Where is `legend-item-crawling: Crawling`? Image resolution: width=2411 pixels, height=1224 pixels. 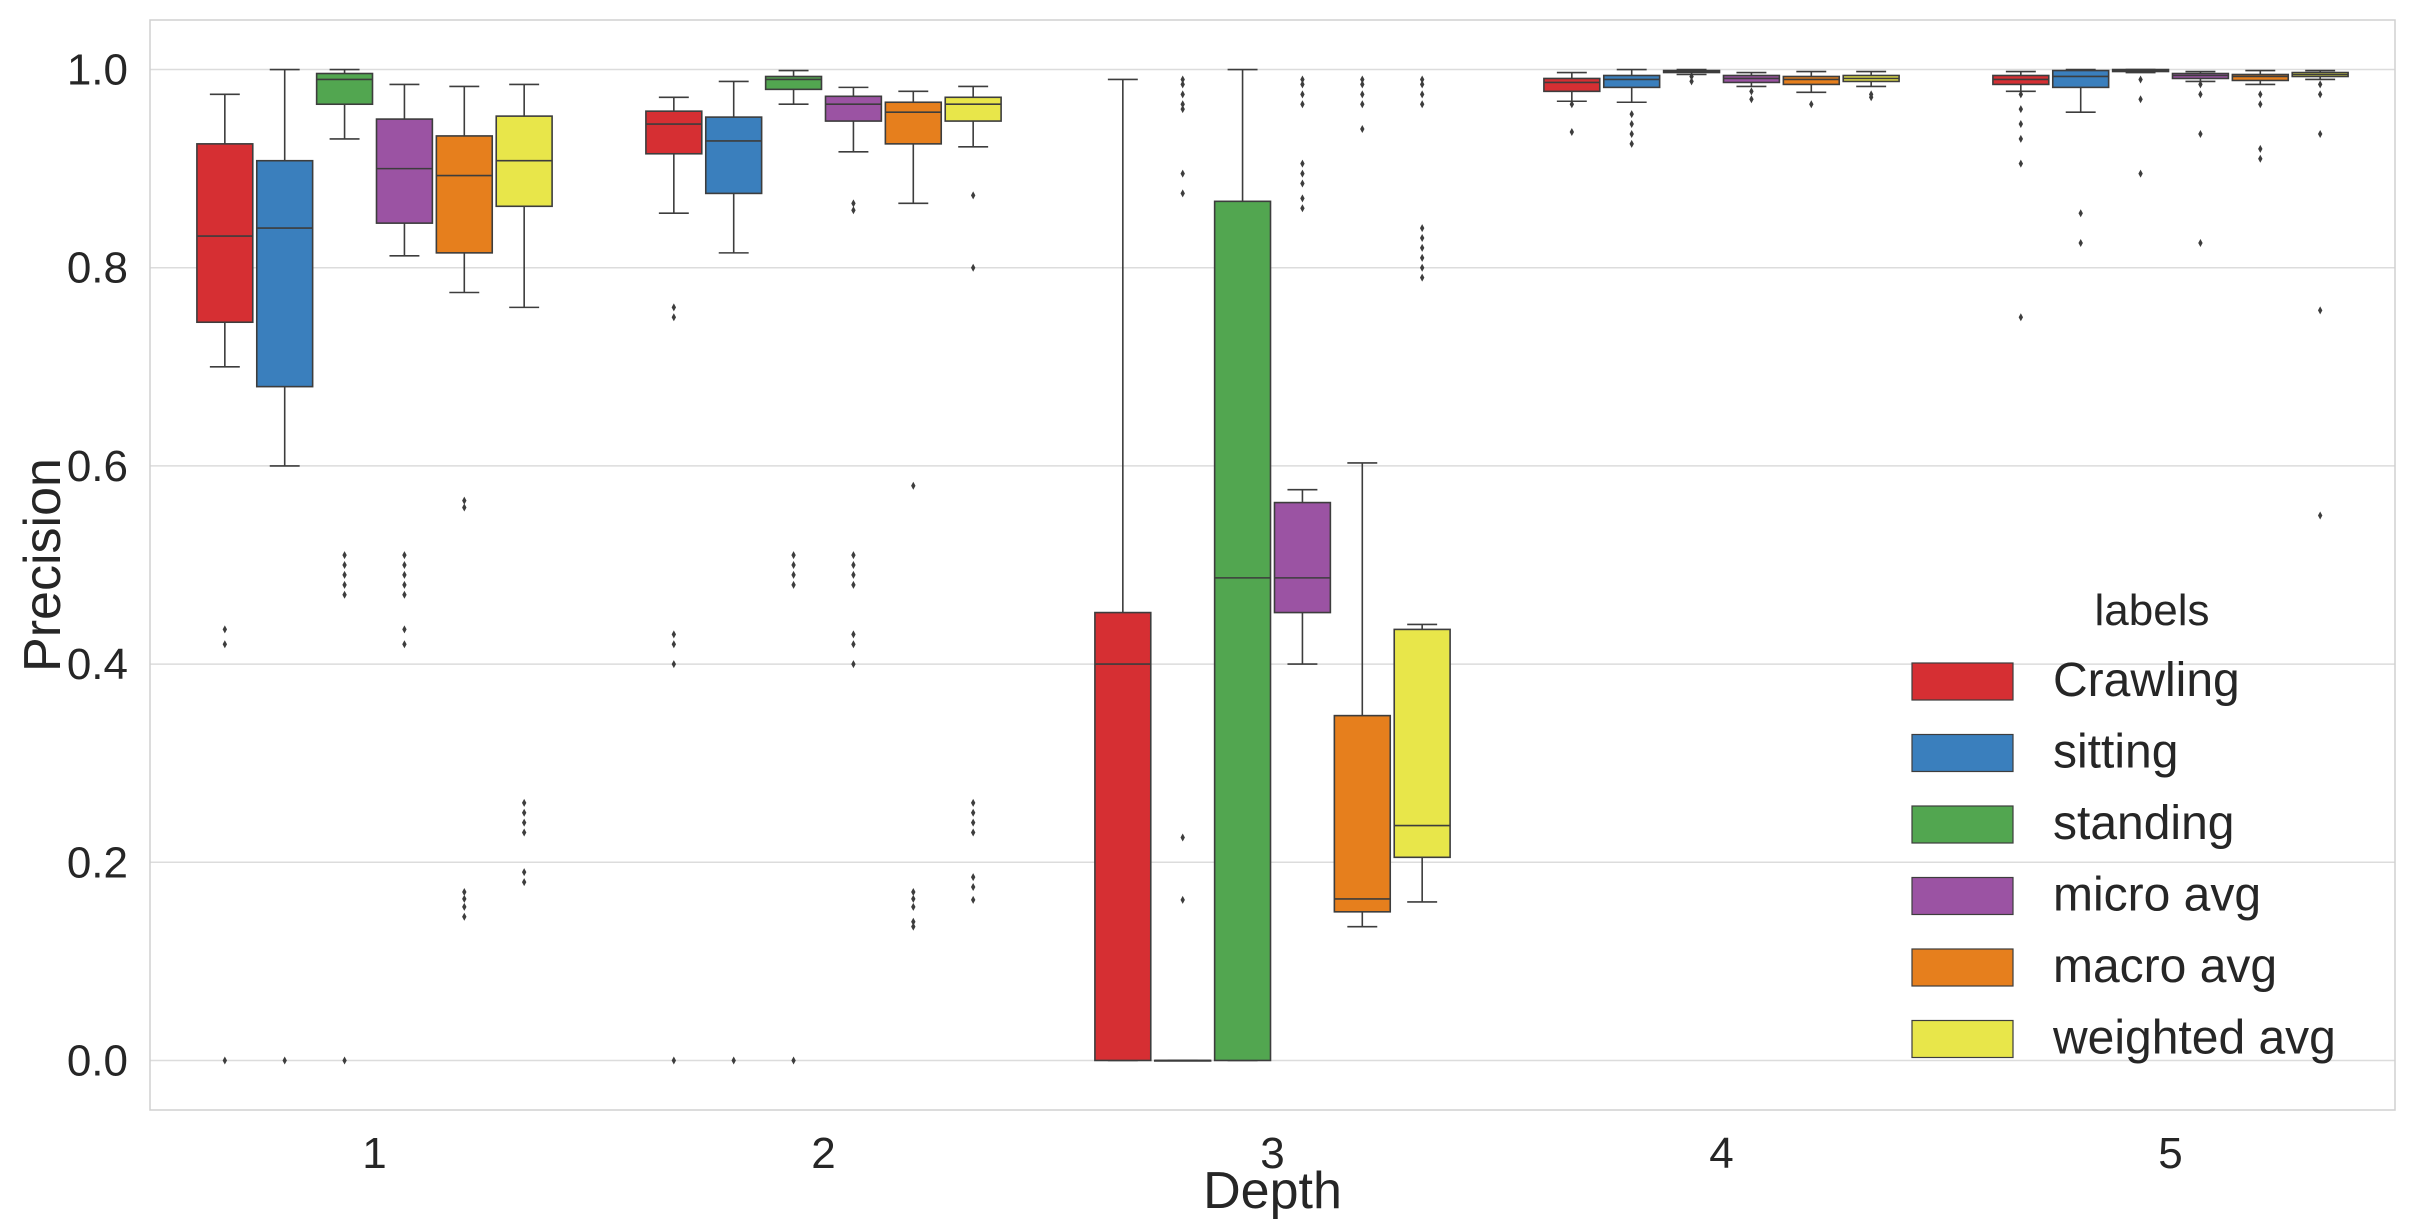
legend-item-crawling: Crawling is located at coordinates (2075, 680).